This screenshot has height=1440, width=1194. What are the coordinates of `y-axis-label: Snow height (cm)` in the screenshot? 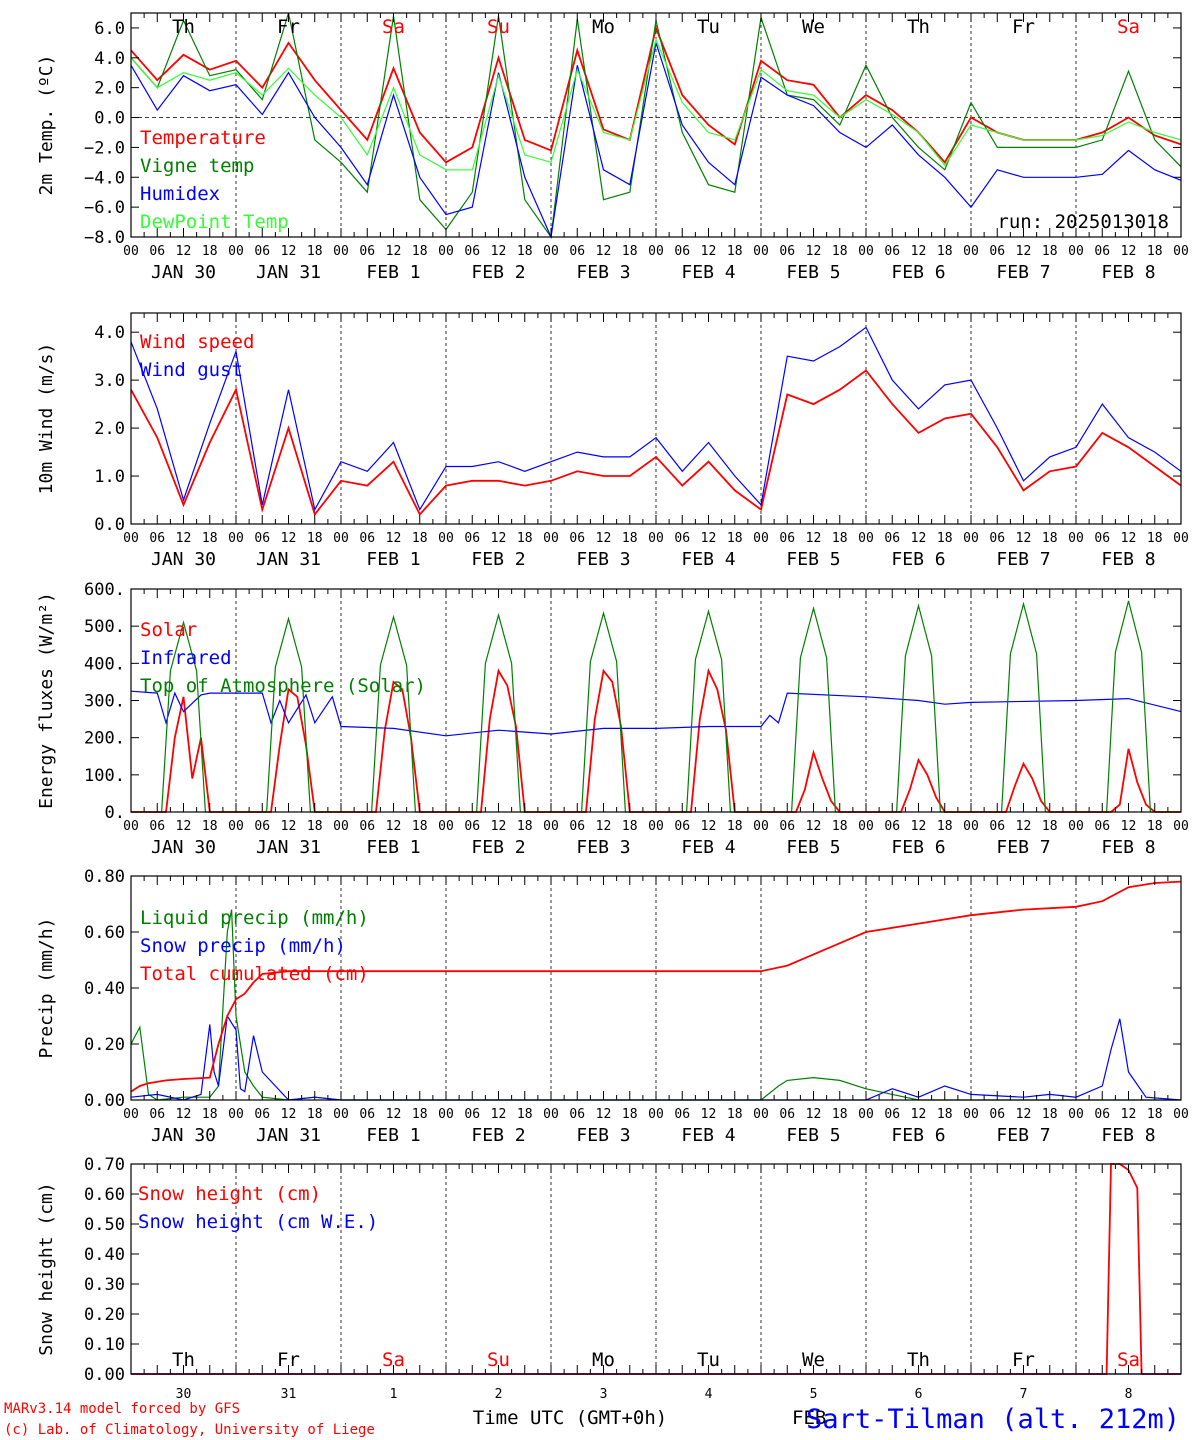 It's located at (46, 1268).